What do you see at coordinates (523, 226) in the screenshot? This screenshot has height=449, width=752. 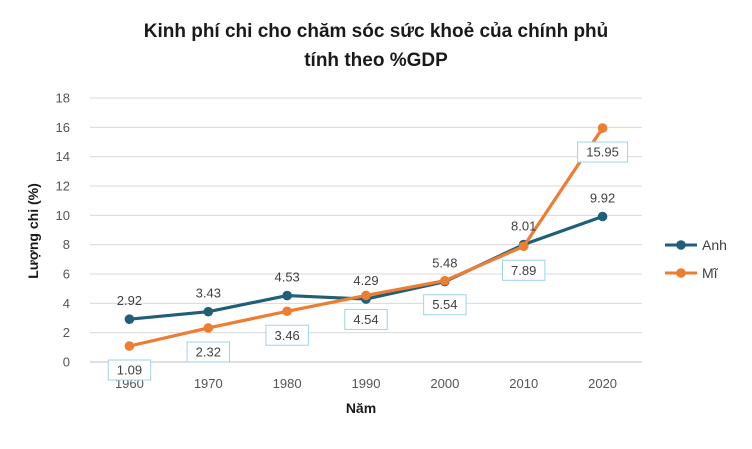 I see `data-label: 8.01` at bounding box center [523, 226].